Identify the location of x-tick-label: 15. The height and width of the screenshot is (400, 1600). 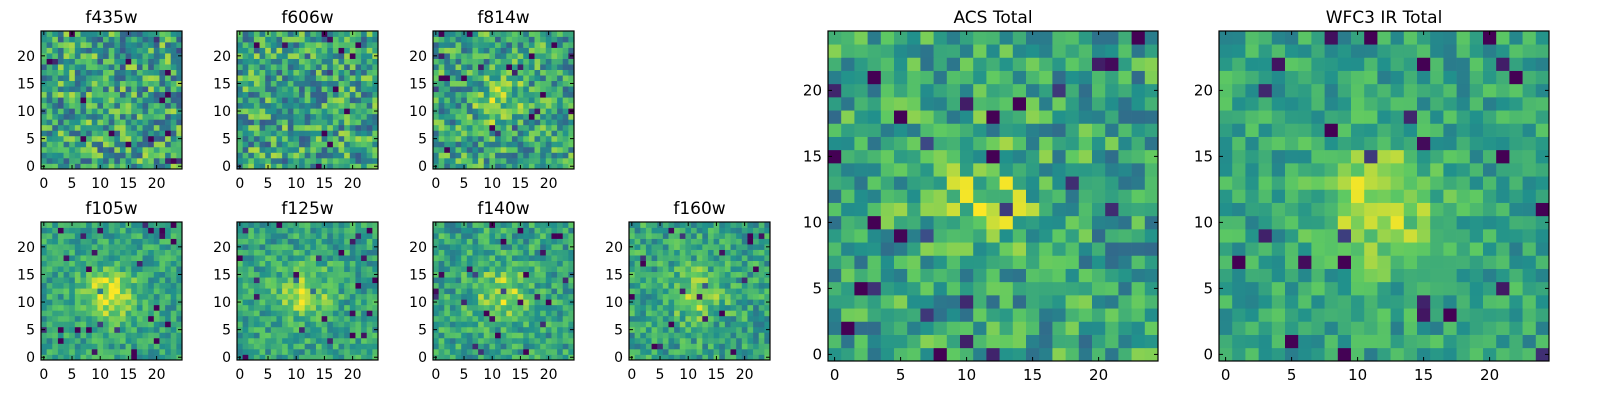
(521, 375).